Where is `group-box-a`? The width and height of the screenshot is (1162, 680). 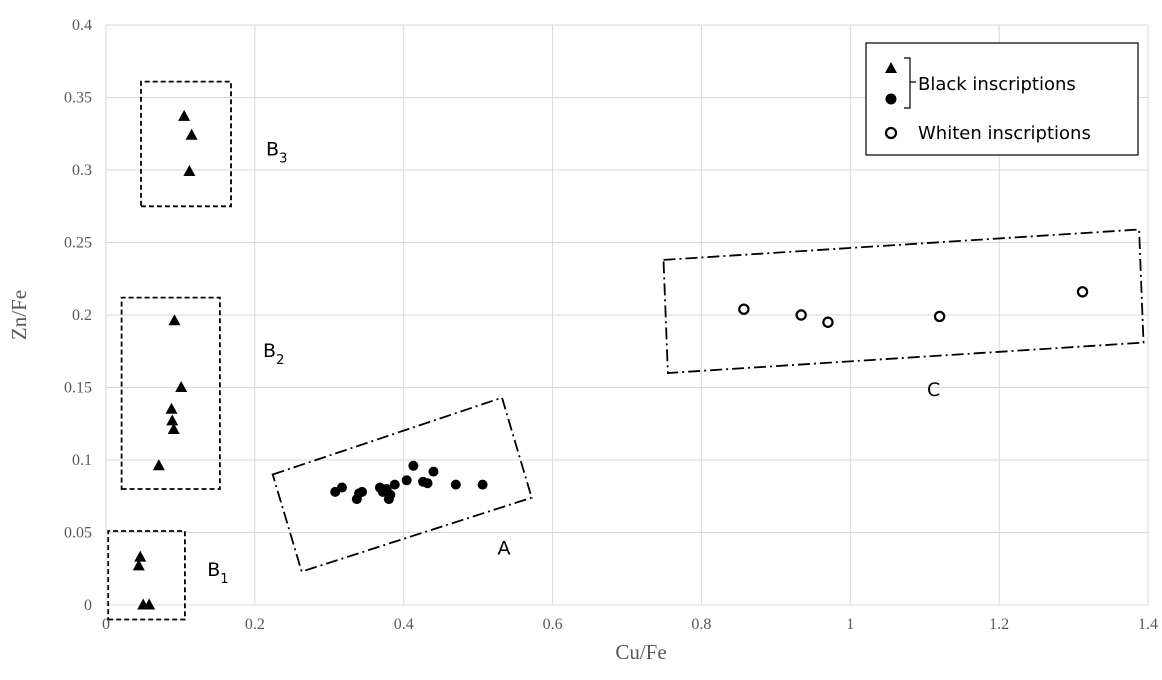
group-box-a is located at coordinates (402, 484).